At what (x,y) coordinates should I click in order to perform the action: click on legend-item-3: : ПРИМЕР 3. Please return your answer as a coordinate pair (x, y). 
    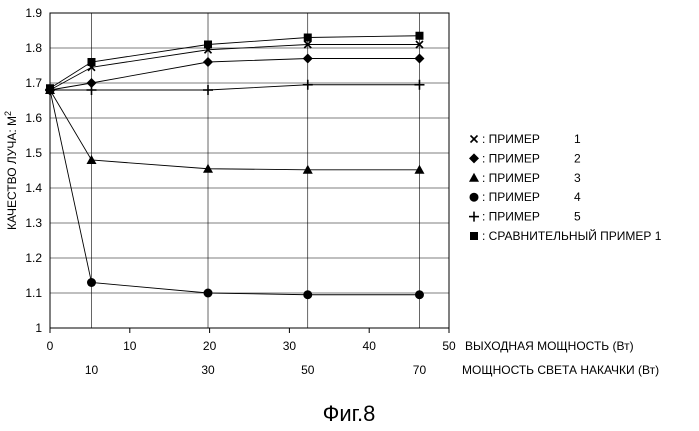
    Looking at the image, I should click on (525, 178).